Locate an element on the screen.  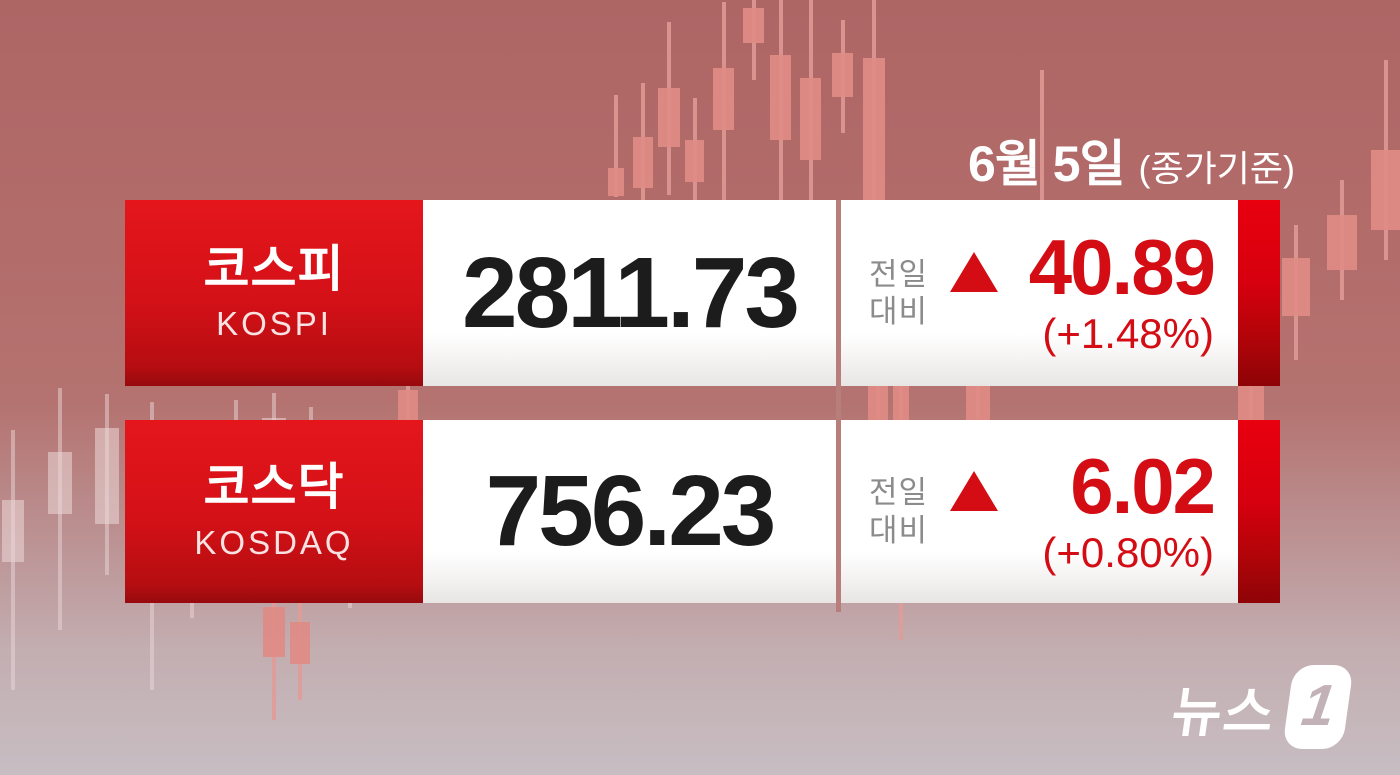
news1-logo-text: 뉴스 is located at coordinates (1223, 712).